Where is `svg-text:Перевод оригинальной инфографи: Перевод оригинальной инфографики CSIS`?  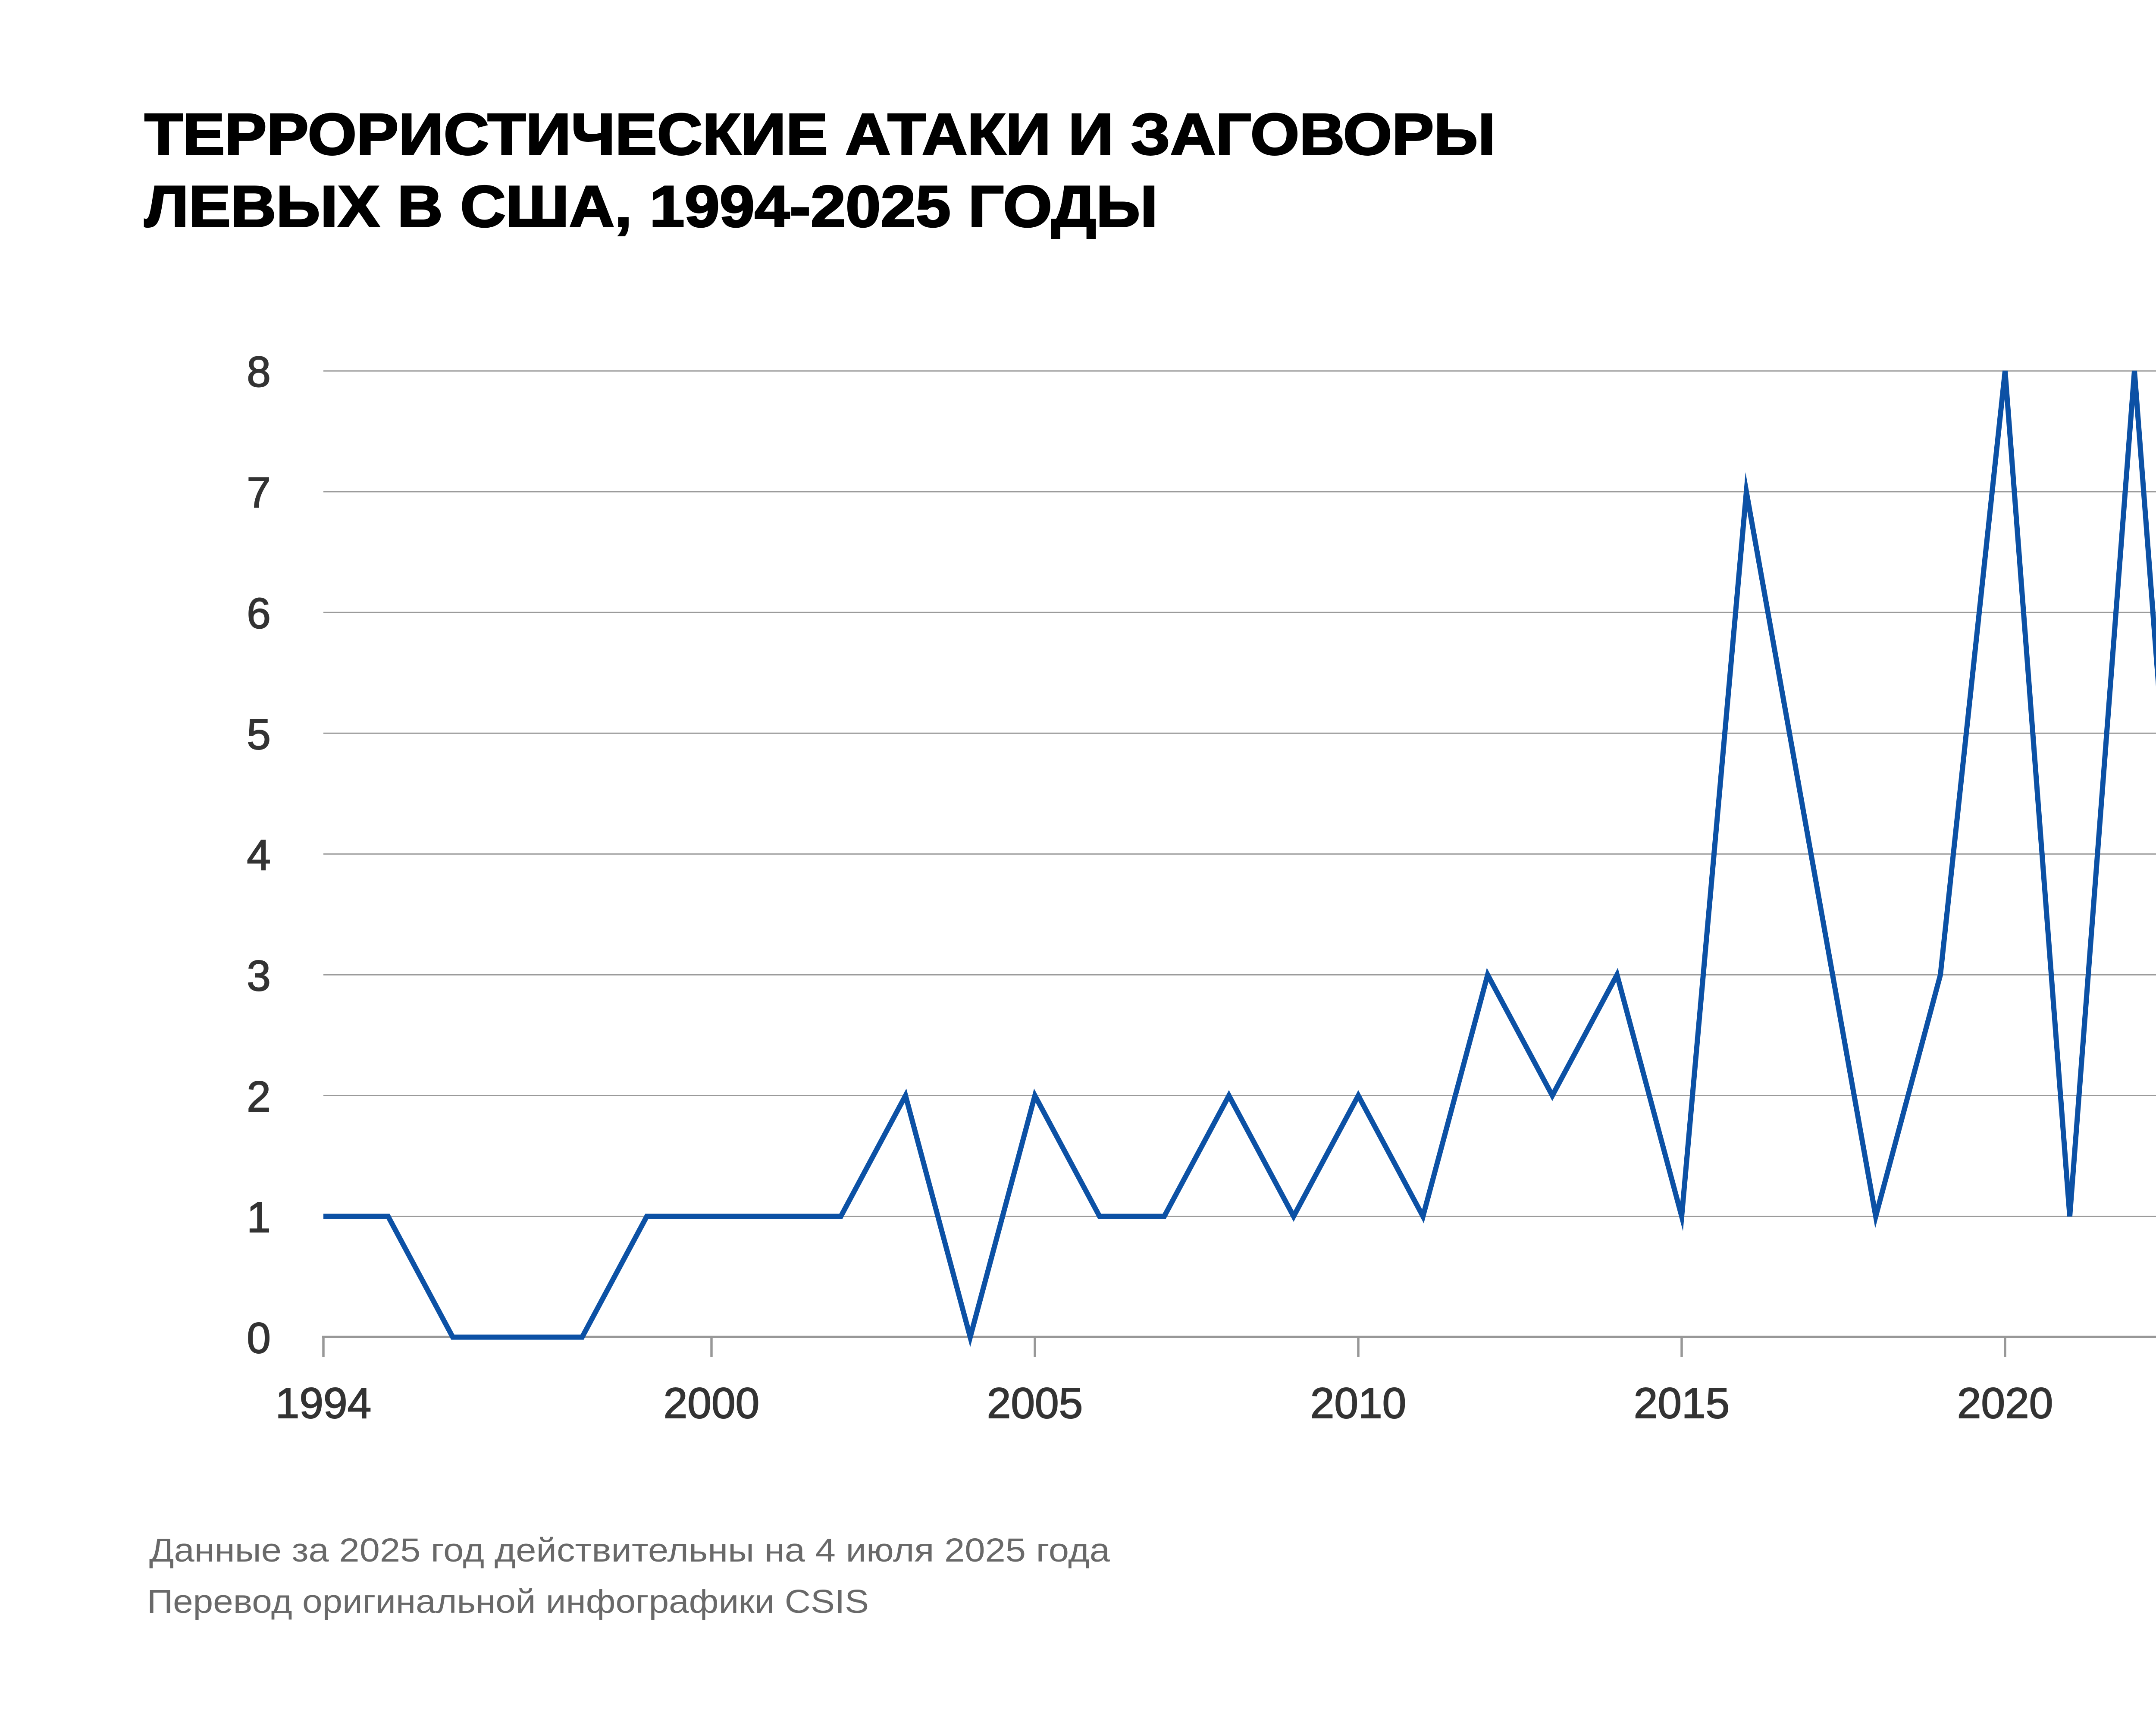
svg-text:Перевод оригинальной инфографи: Перевод оригинальной инфографики CSIS is located at coordinates (508, 1601).